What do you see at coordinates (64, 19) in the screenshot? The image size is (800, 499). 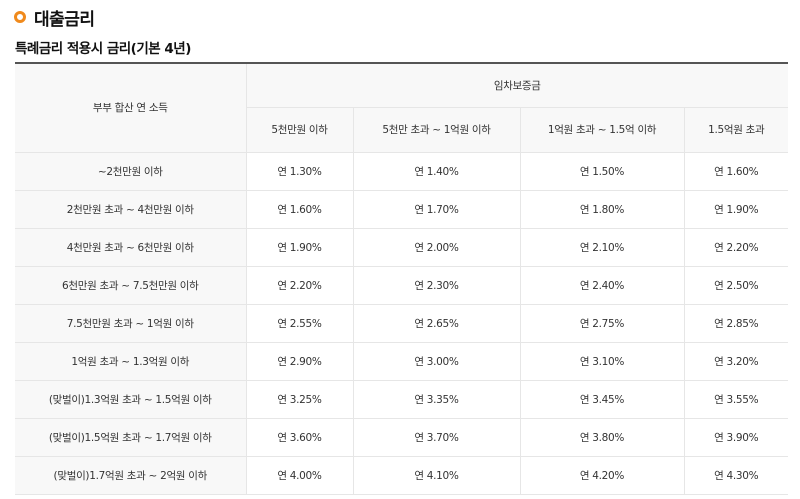 I see `section-title-text: 대출금리` at bounding box center [64, 19].